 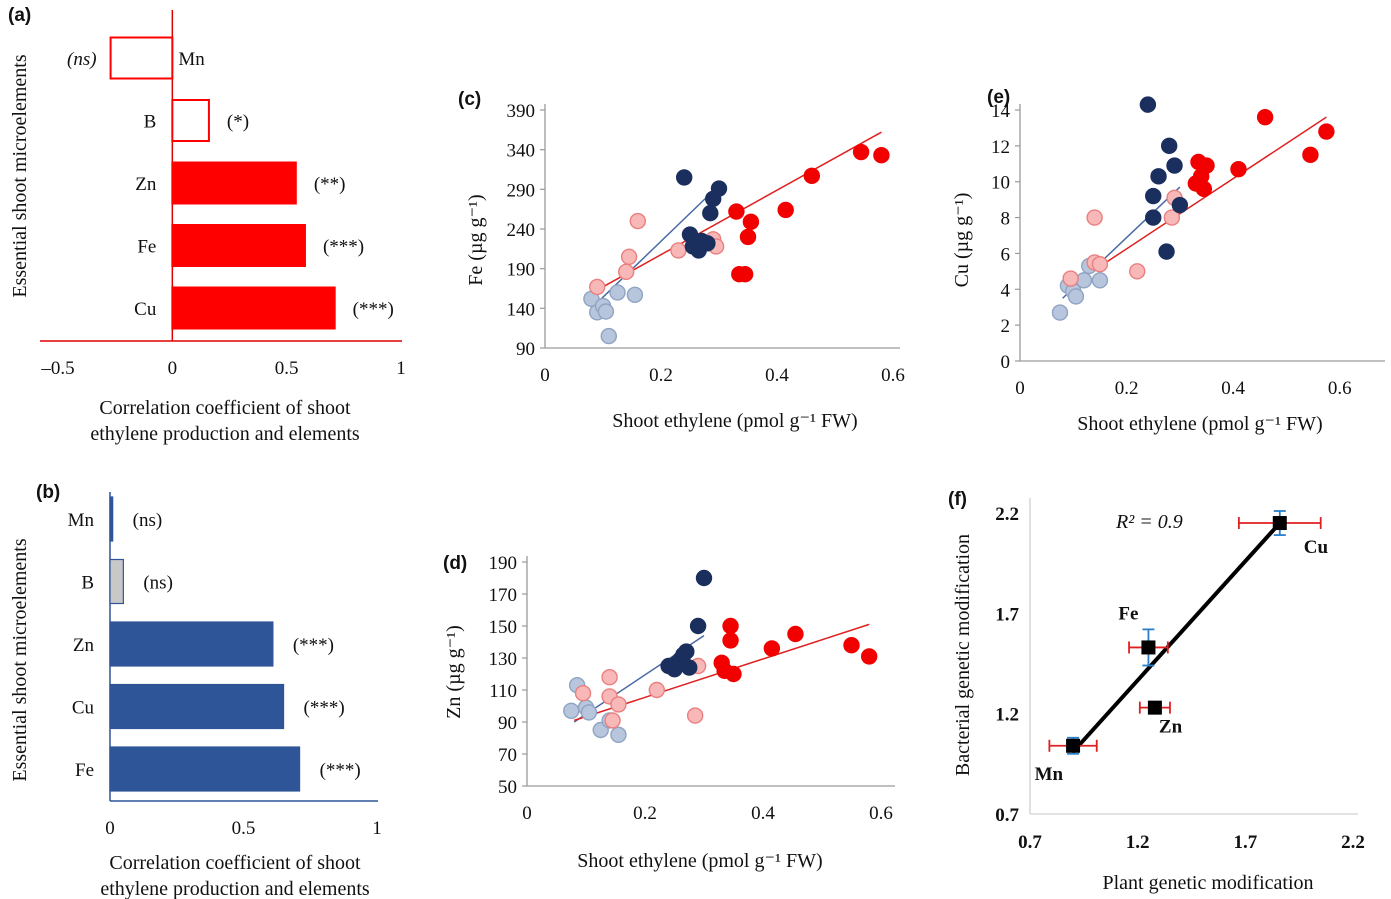 What do you see at coordinates (401, 368) in the screenshot?
I see `x-tick-label: 1` at bounding box center [401, 368].